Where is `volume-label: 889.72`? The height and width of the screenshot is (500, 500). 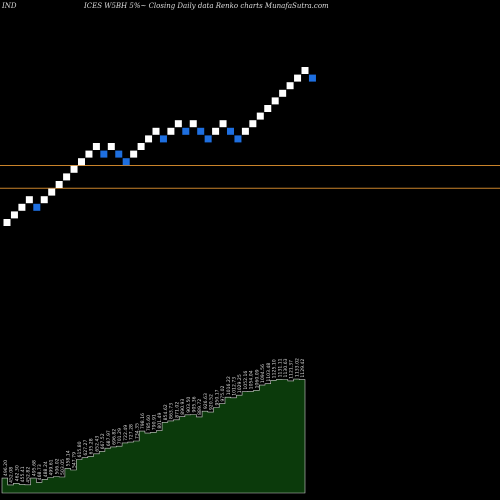
volume-label: 889.72 is located at coordinates (200, 407).